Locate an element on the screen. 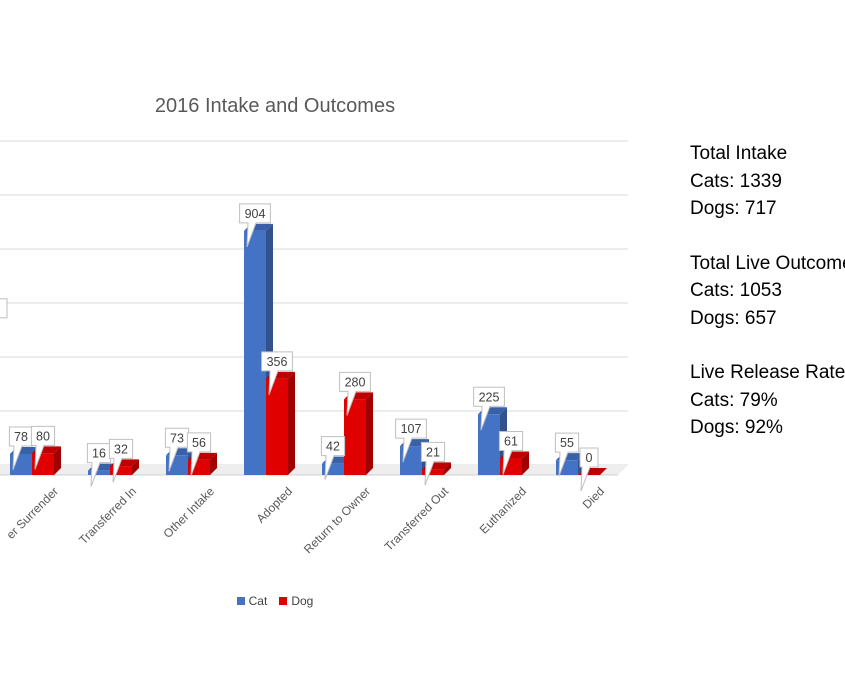 The height and width of the screenshot is (684, 845). dog-data-label: 56 is located at coordinates (199, 443).